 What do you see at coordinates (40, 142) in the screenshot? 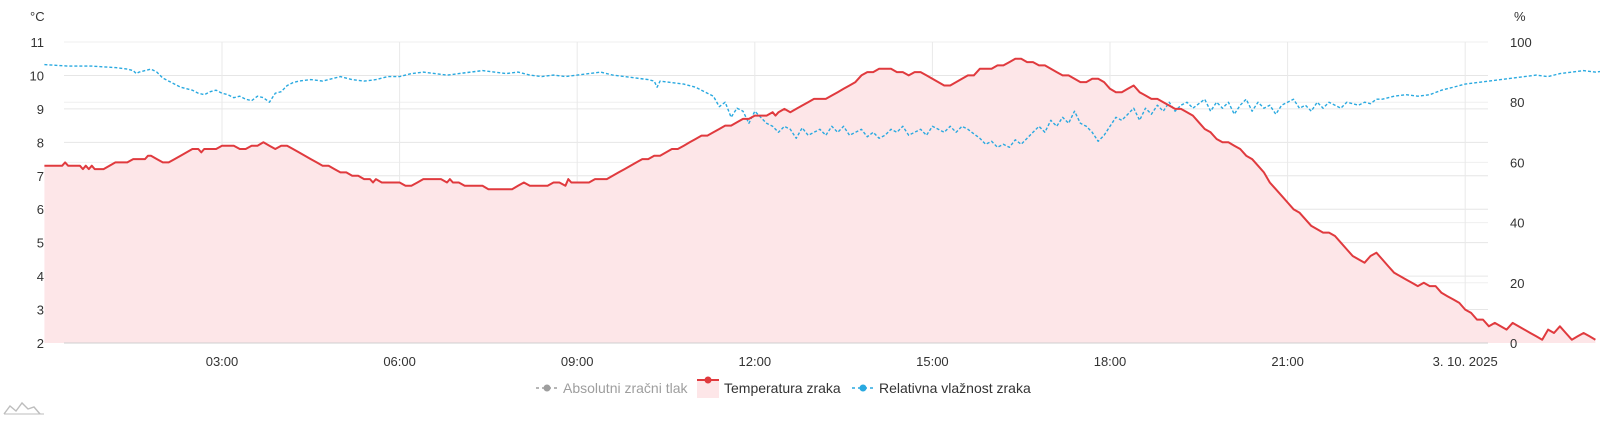
I see `y-left-tick-label: 8` at bounding box center [40, 142].